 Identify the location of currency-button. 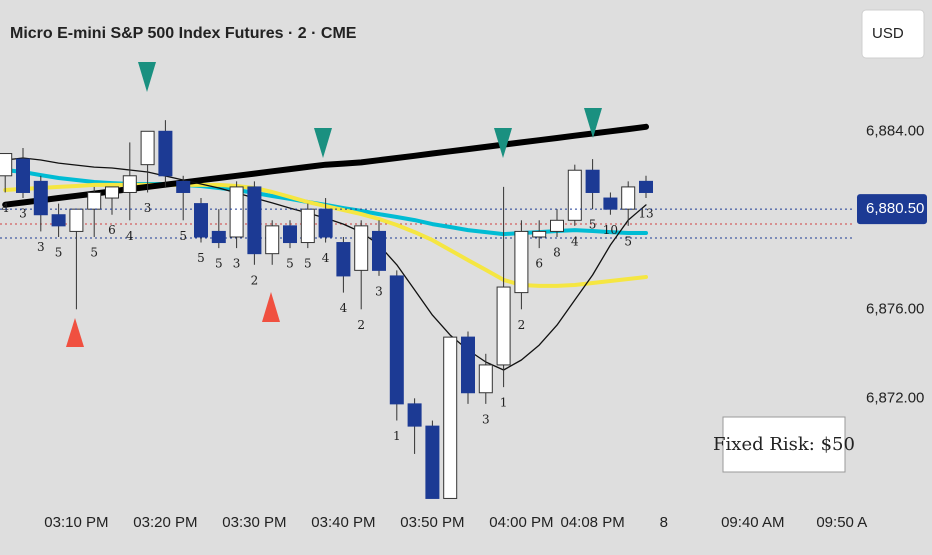
(893, 34).